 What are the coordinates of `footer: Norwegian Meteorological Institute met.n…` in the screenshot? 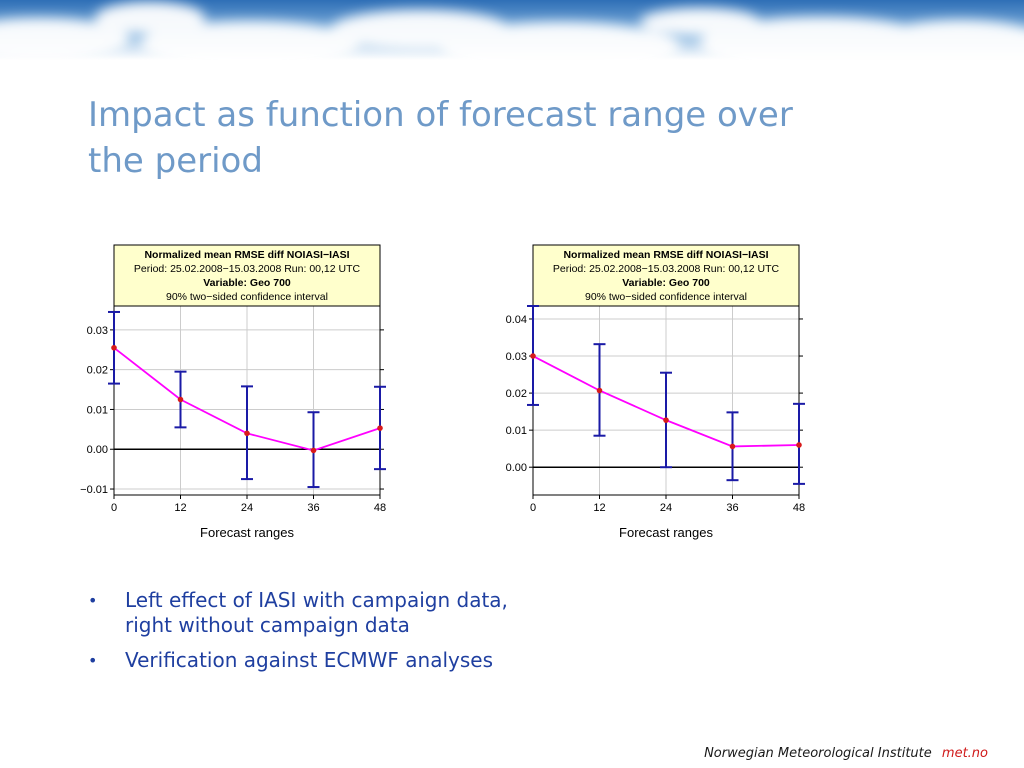 It's located at (846, 753).